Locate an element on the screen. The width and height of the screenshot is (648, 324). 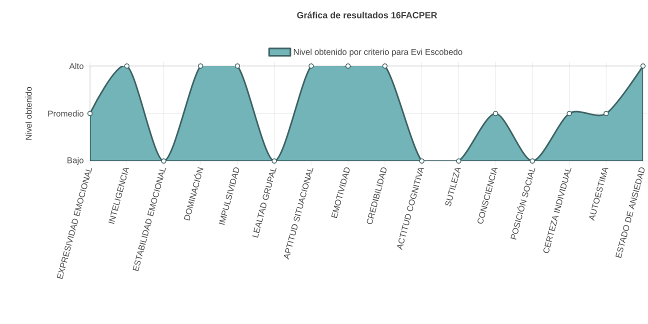
legend-label: Nivel obtenido por criterio para Evi Escobedo is located at coordinates (378, 52).